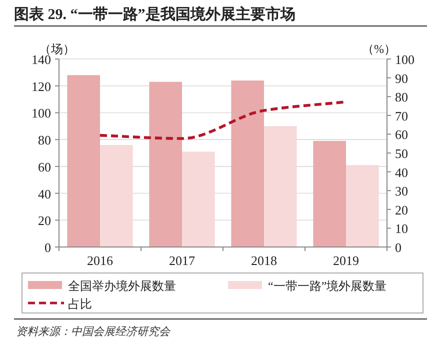 This screenshot has width=434, height=347. I want to click on x-tick-label: 2017, so click(182, 260).